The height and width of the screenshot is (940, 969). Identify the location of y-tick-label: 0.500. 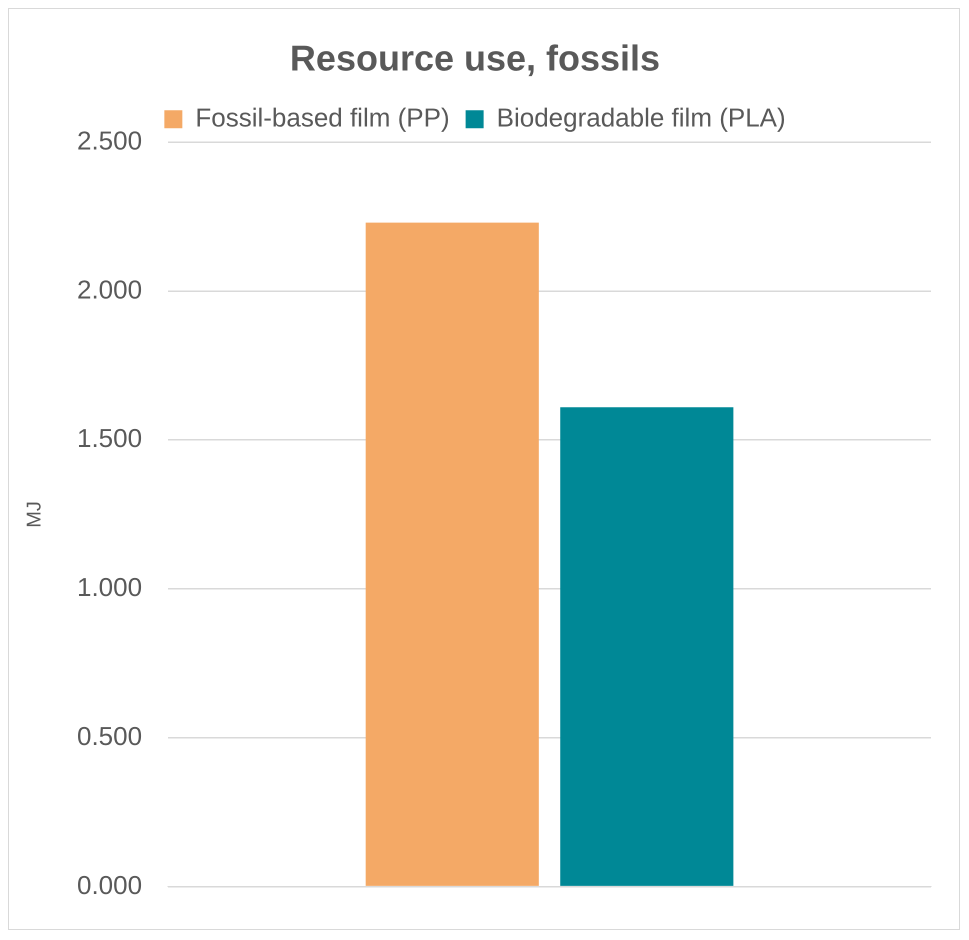
(109, 735).